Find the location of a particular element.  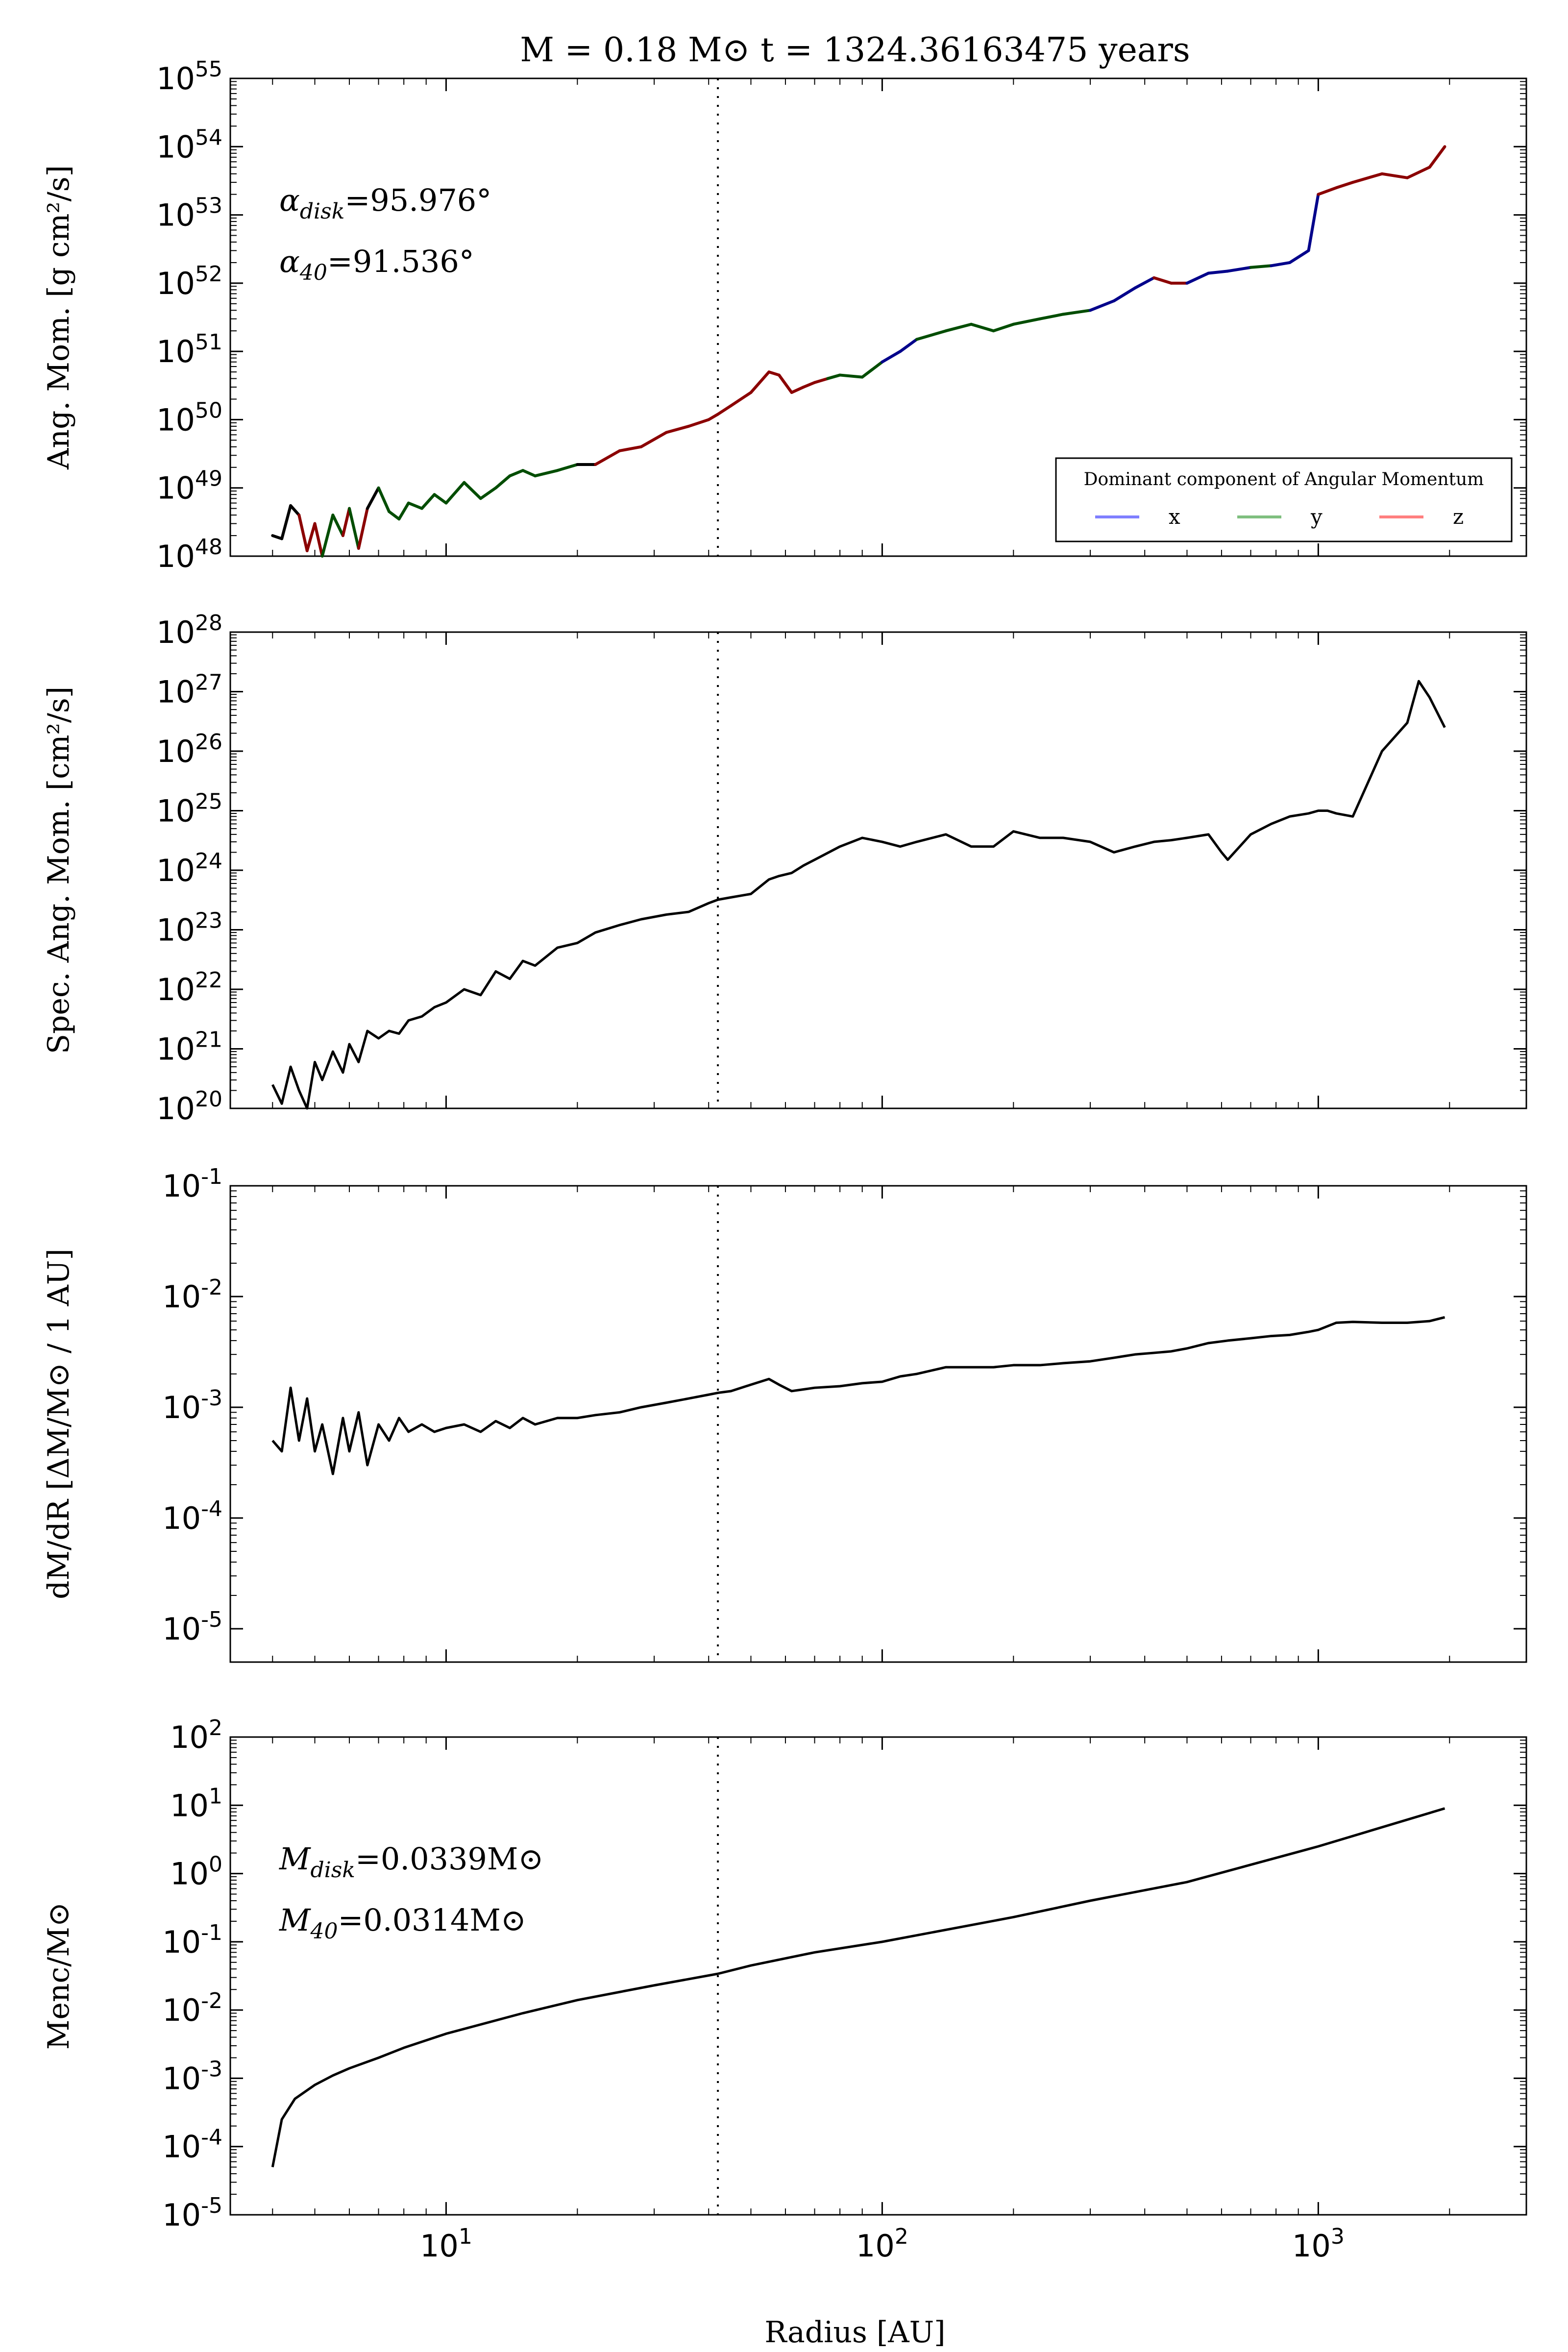

y-tick-label: 1053 is located at coordinates (189, 213).